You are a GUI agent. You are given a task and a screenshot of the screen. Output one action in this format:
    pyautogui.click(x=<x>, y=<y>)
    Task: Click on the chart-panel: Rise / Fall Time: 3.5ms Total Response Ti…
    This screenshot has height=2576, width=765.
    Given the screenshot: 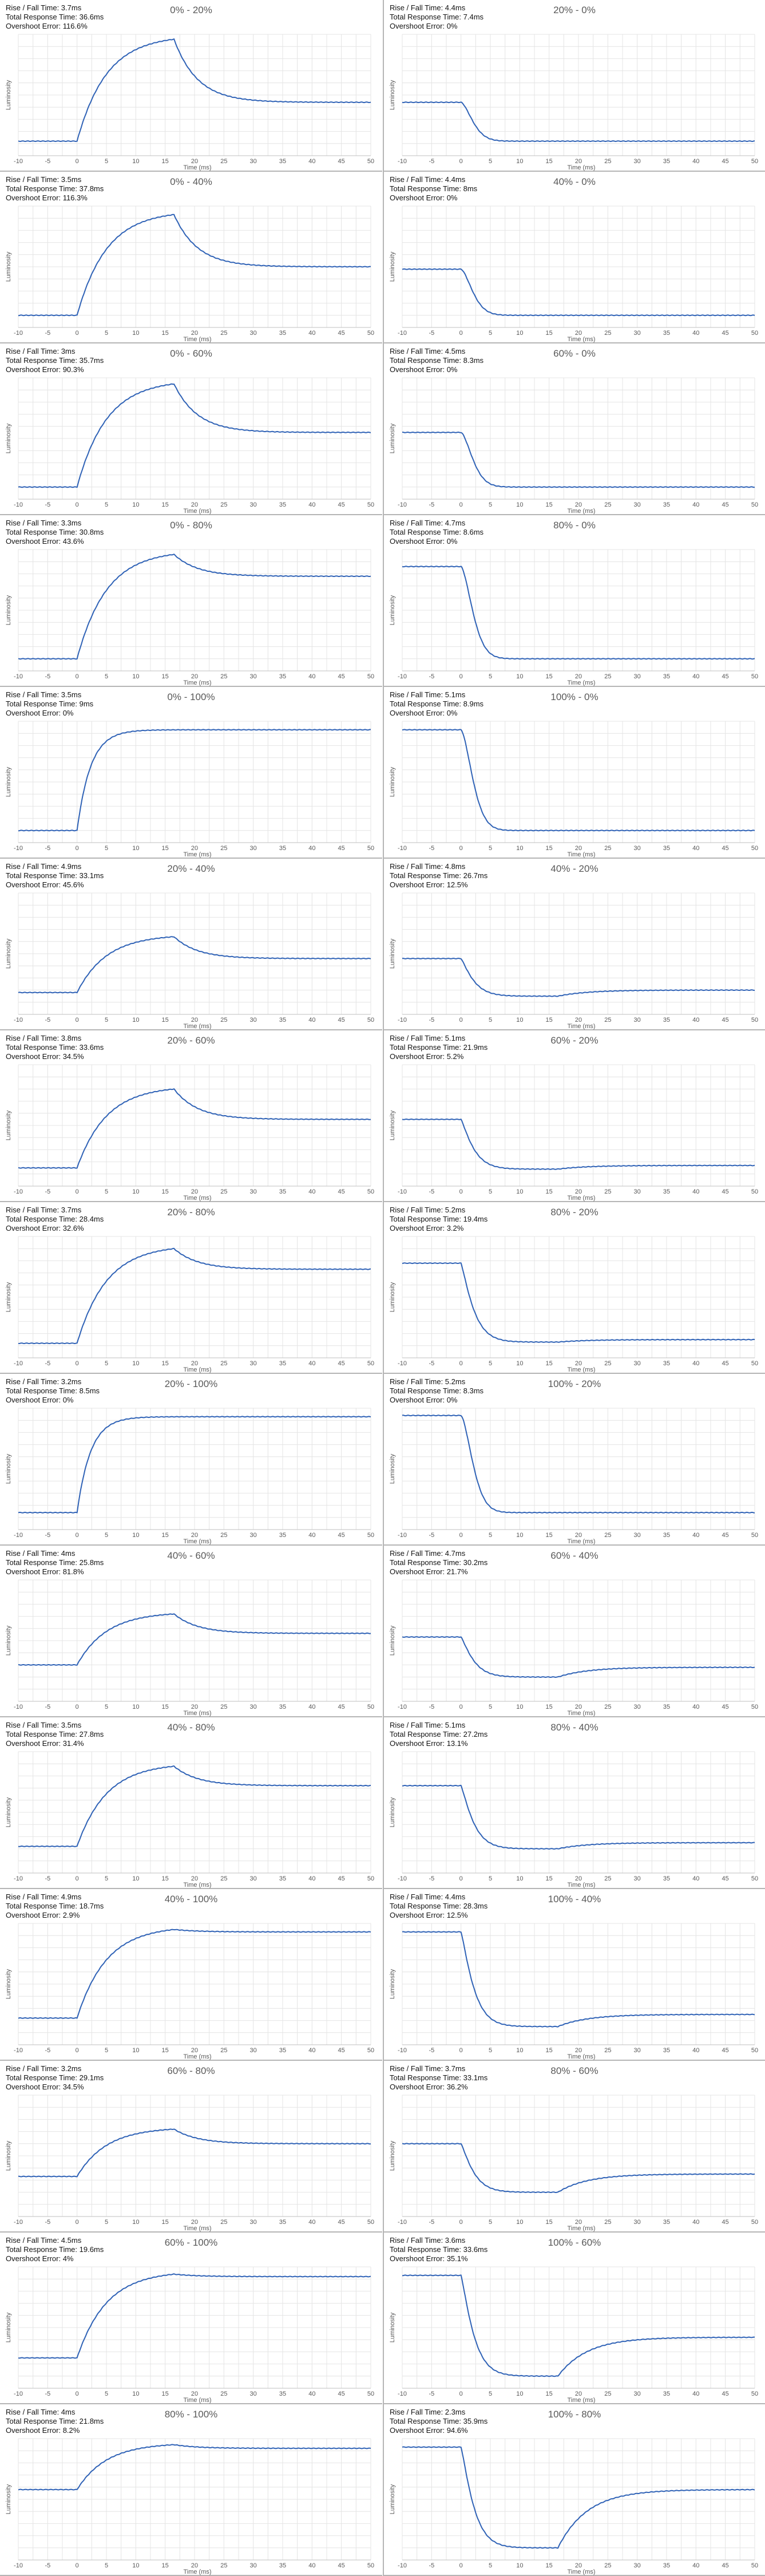 What is the action you would take?
    pyautogui.click(x=191, y=1803)
    